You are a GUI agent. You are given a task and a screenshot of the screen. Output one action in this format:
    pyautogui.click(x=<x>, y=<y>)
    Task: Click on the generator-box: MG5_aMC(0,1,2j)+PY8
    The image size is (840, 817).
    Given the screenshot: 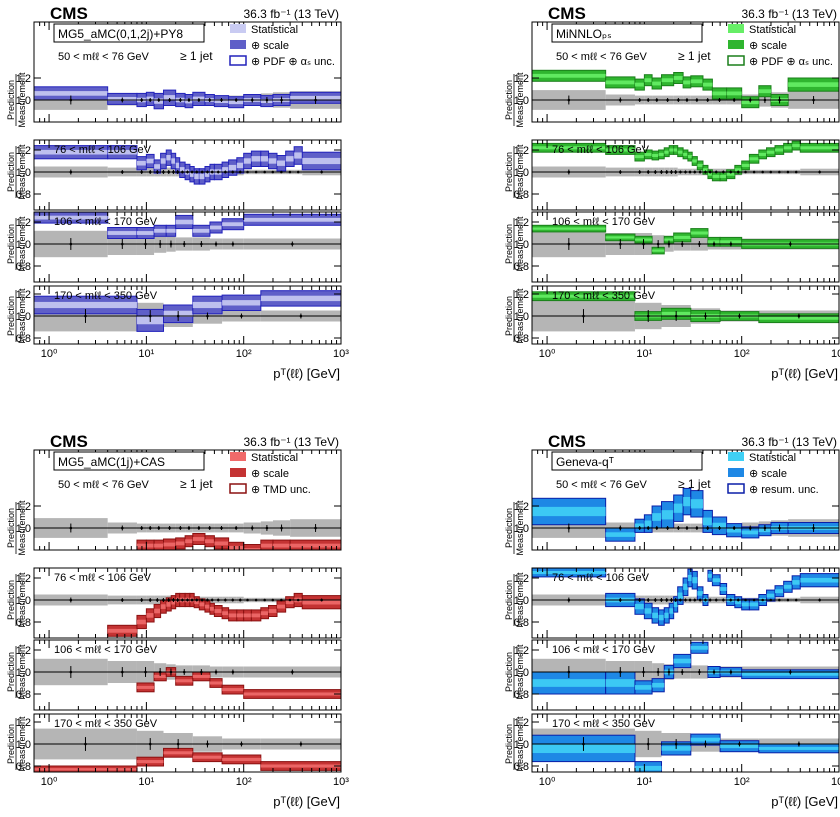 What is the action you would take?
    pyautogui.click(x=129, y=33)
    